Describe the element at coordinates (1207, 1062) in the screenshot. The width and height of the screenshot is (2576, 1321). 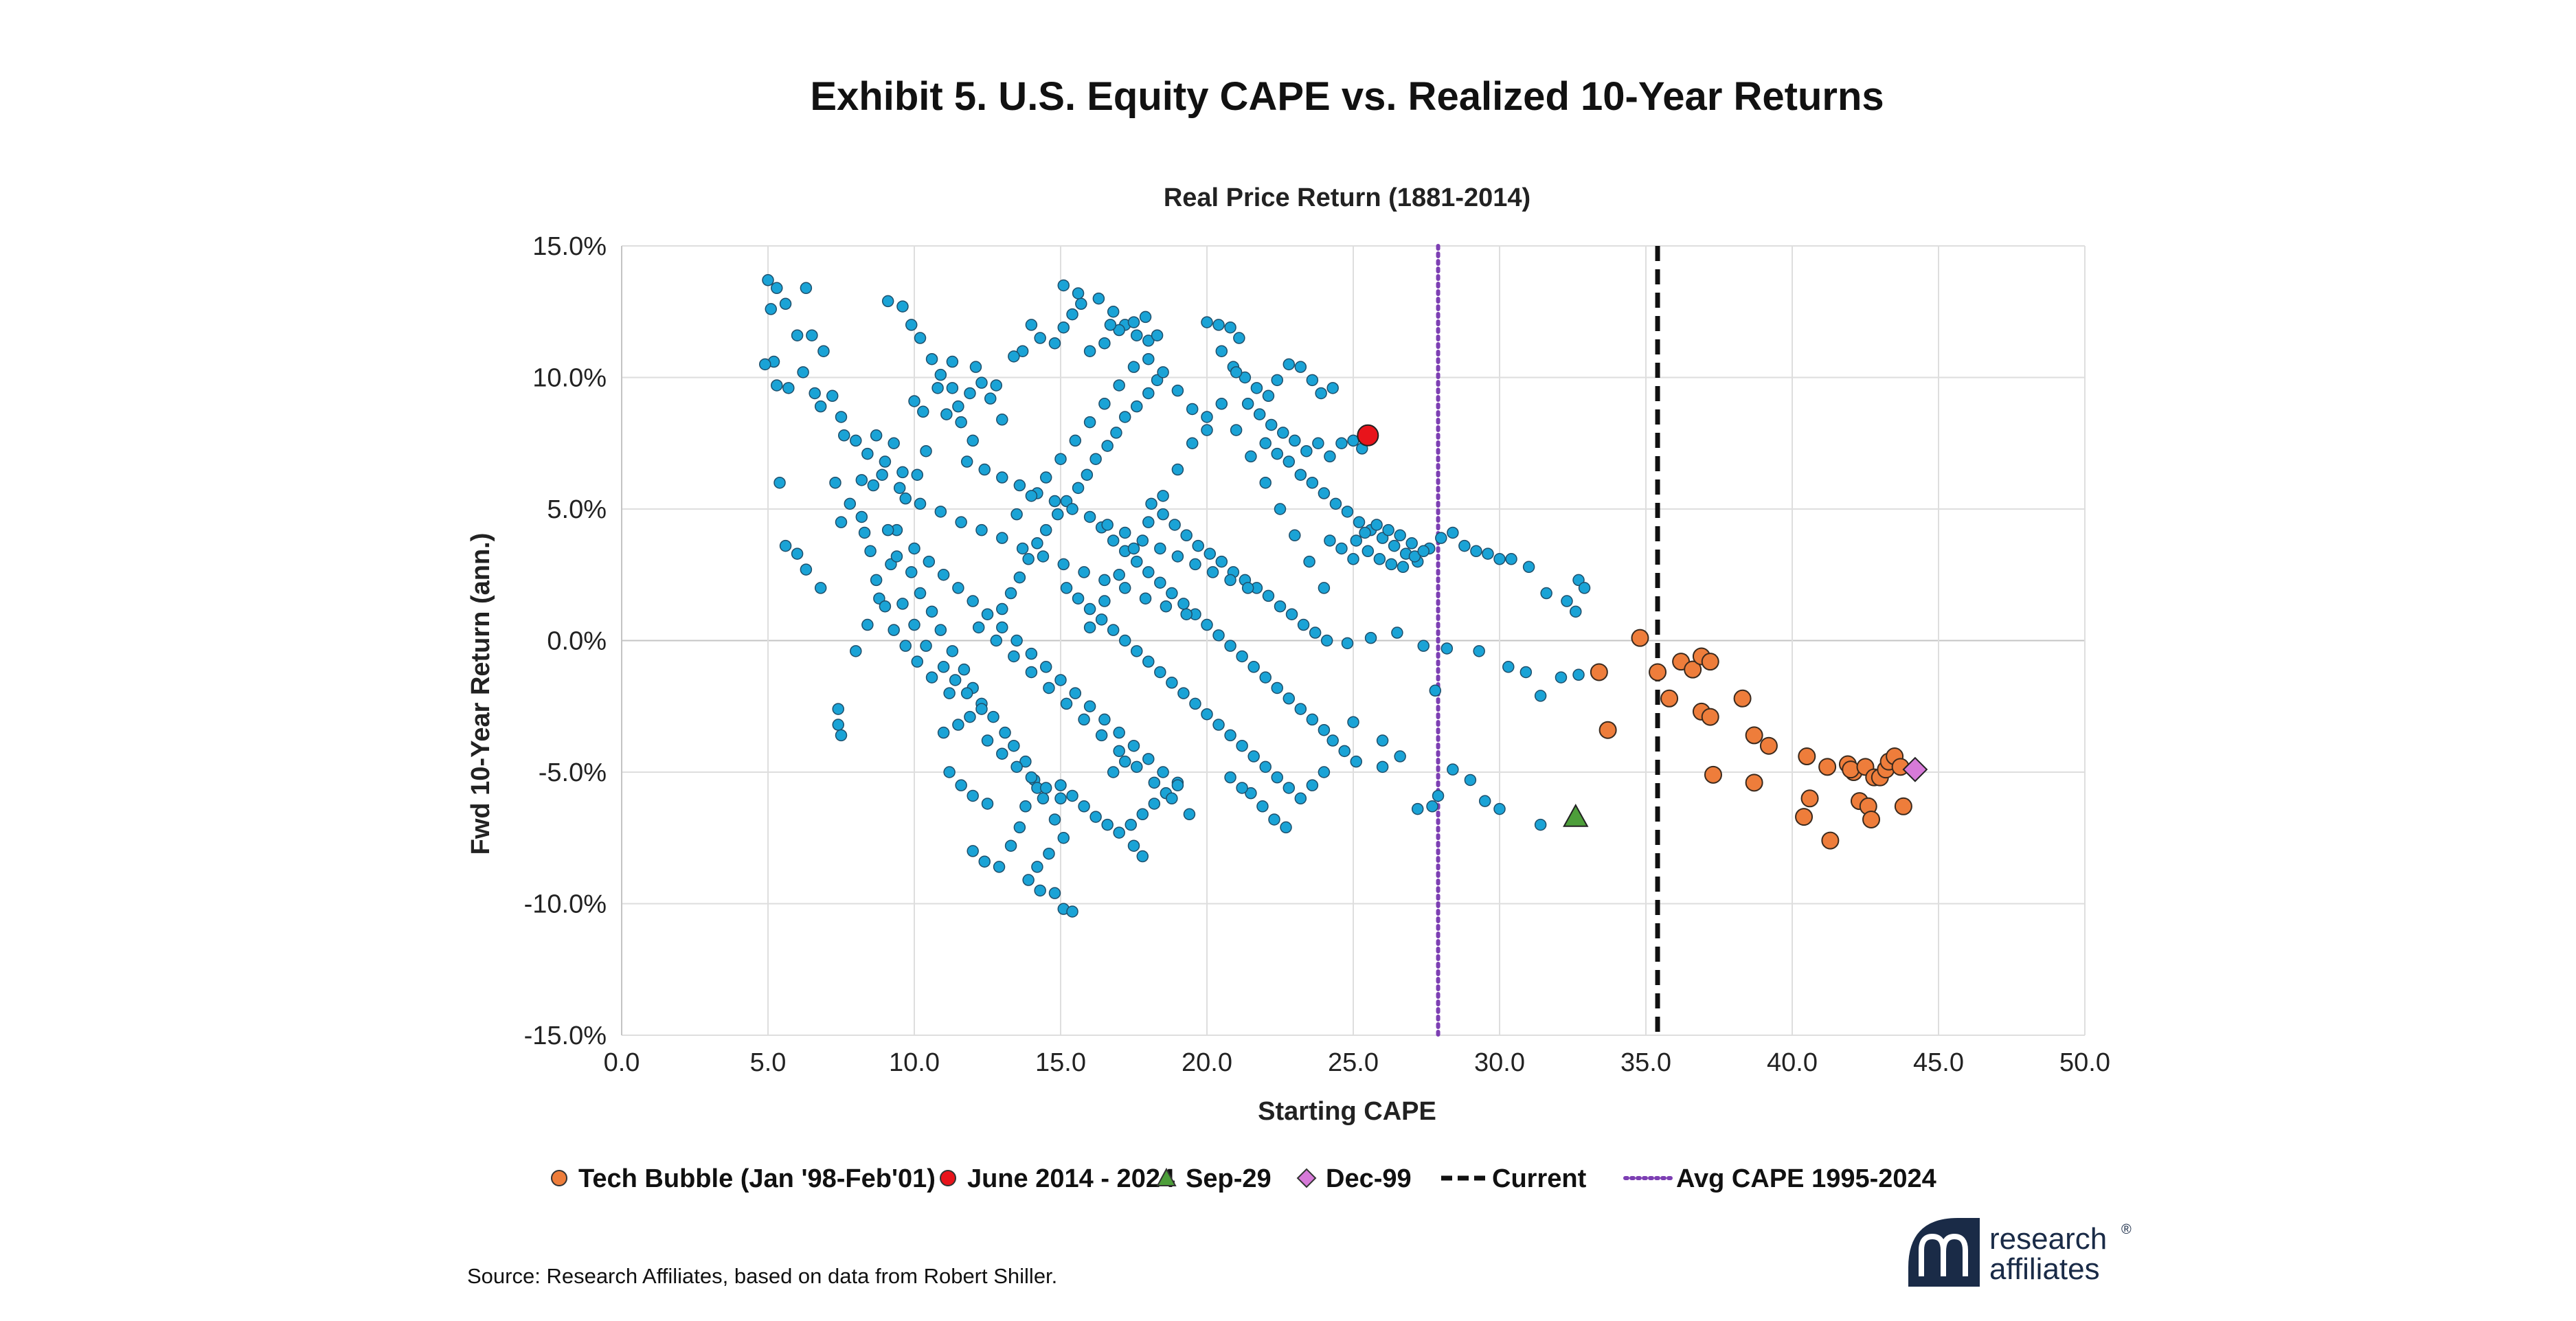
I see `x-tick-label: 20.0` at that location.